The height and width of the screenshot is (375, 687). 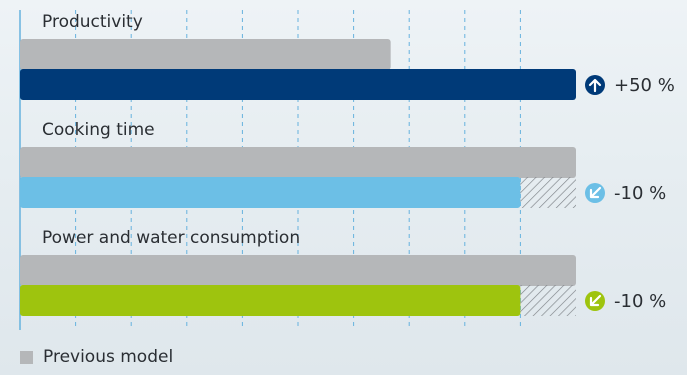 What do you see at coordinates (644, 85) in the screenshot?
I see `change-label: +50 %` at bounding box center [644, 85].